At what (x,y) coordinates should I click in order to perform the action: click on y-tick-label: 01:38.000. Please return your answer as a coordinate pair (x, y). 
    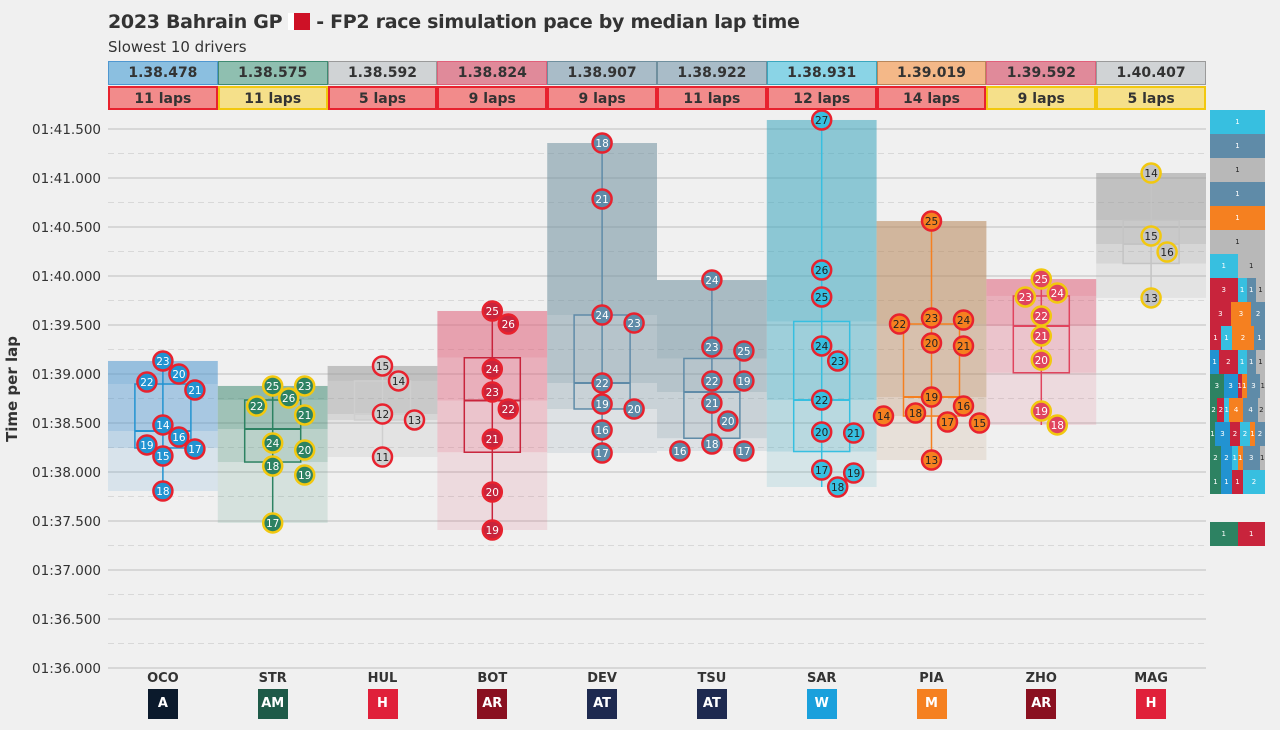
    Looking at the image, I should click on (66, 473).